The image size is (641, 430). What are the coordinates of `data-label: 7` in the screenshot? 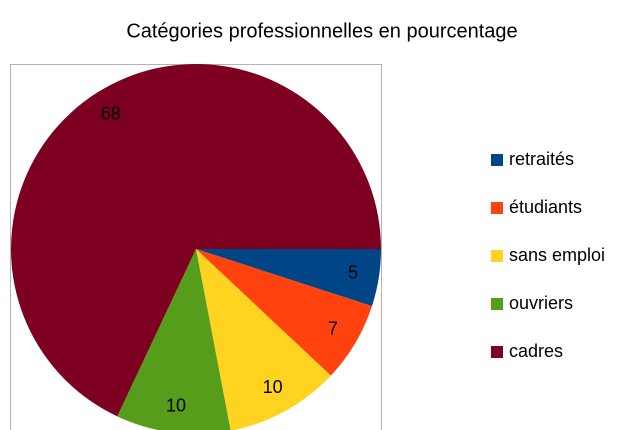 It's located at (333, 329).